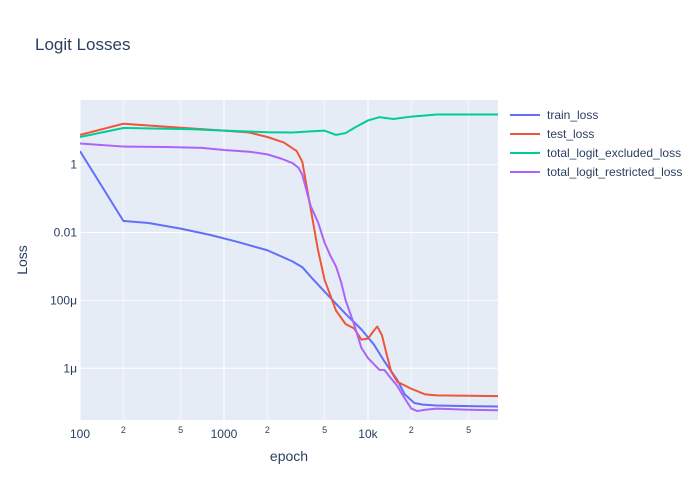 This screenshot has width=700, height=500. What do you see at coordinates (572, 115) in the screenshot?
I see `legend-label: train_loss` at bounding box center [572, 115].